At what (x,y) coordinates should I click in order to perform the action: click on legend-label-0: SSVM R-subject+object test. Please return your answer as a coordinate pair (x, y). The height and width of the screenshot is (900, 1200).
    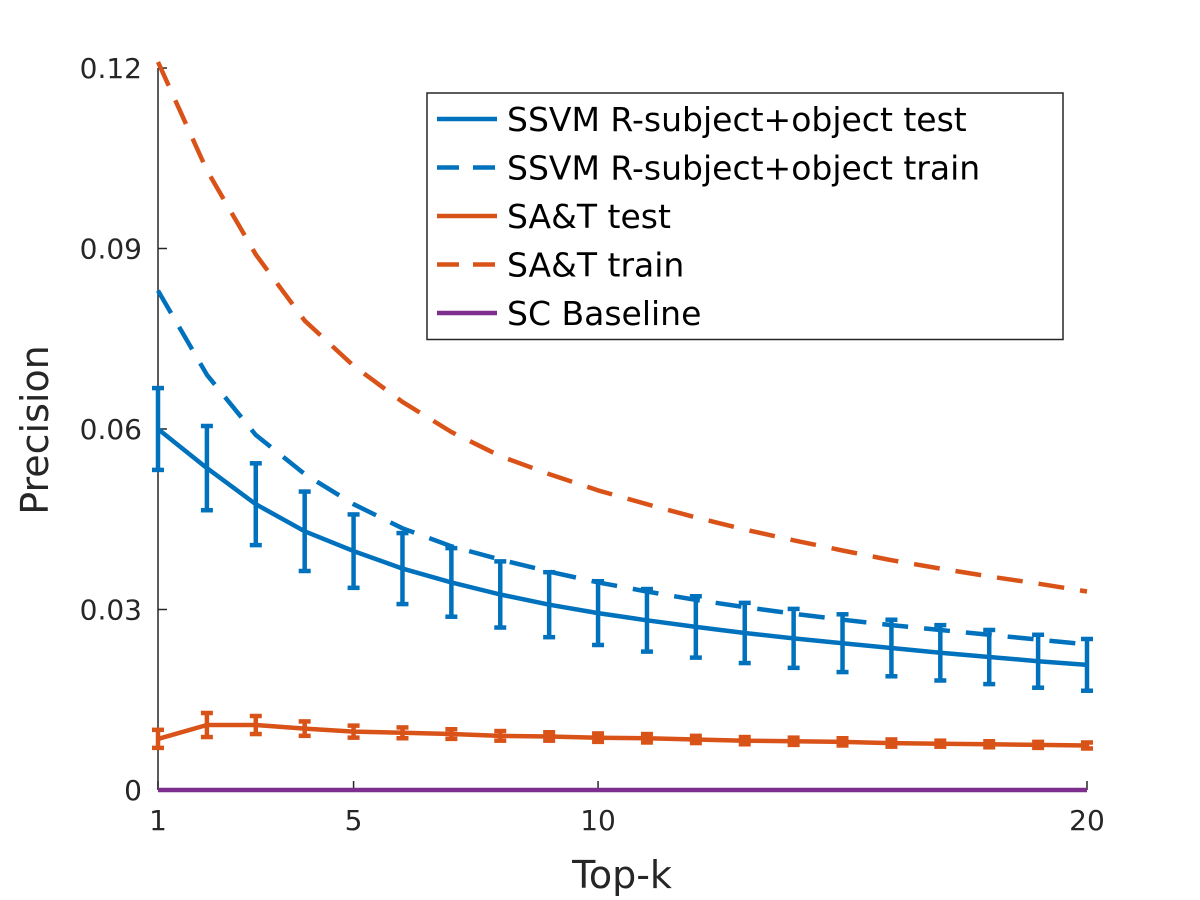
    Looking at the image, I should click on (737, 119).